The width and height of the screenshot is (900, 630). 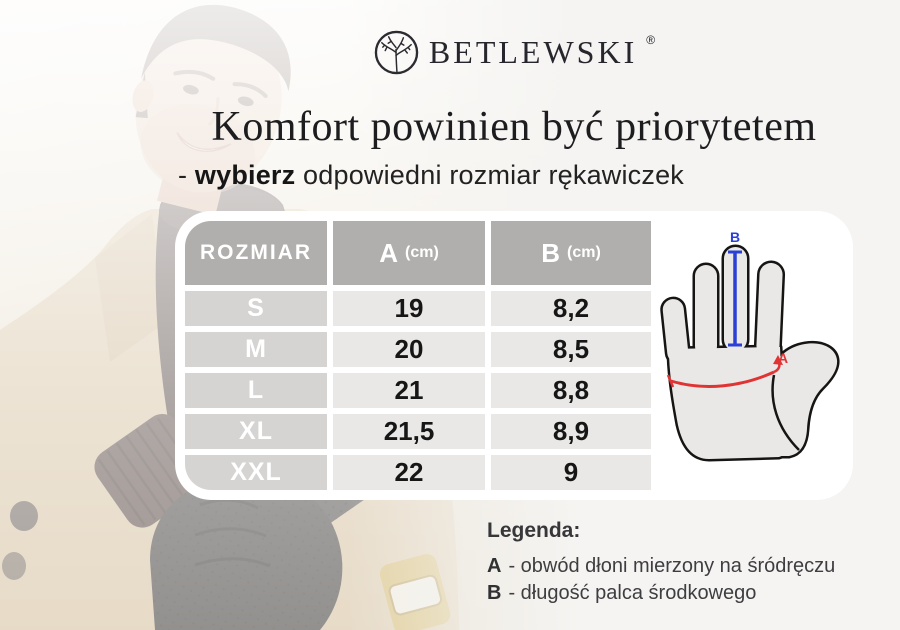 What do you see at coordinates (754, 346) in the screenshot?
I see `hand-measurement-diagram: B A` at bounding box center [754, 346].